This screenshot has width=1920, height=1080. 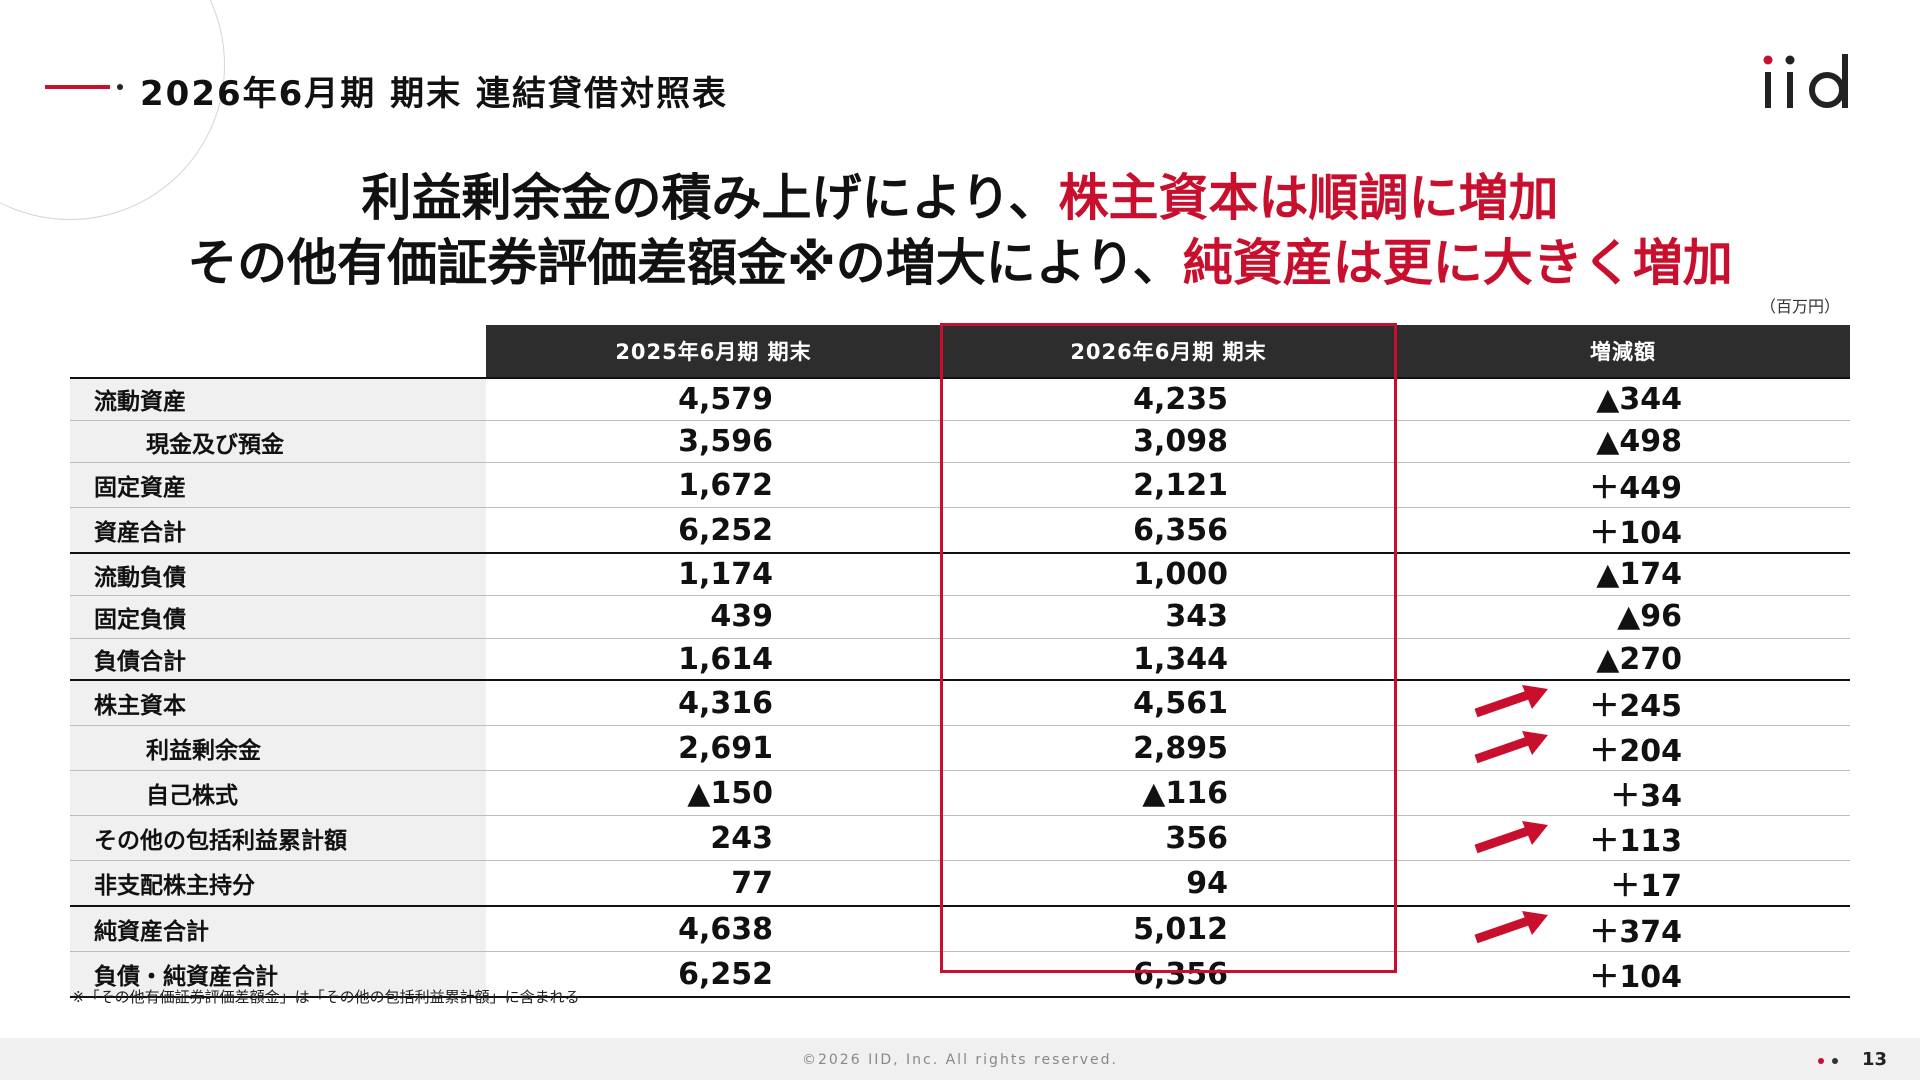 I want to click on value-fy2026: 4,235, so click(x=1168, y=398).